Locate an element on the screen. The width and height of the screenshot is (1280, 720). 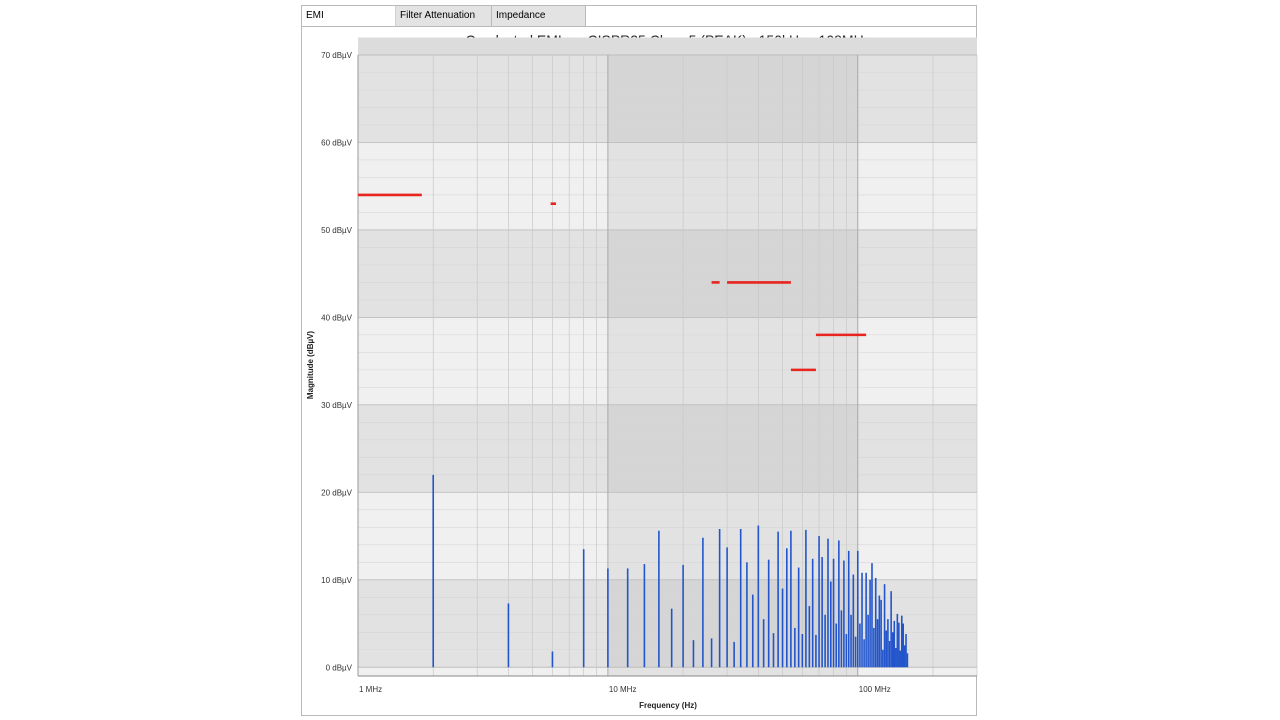
y-tick-label: 60 dBµV is located at coordinates (337, 142).